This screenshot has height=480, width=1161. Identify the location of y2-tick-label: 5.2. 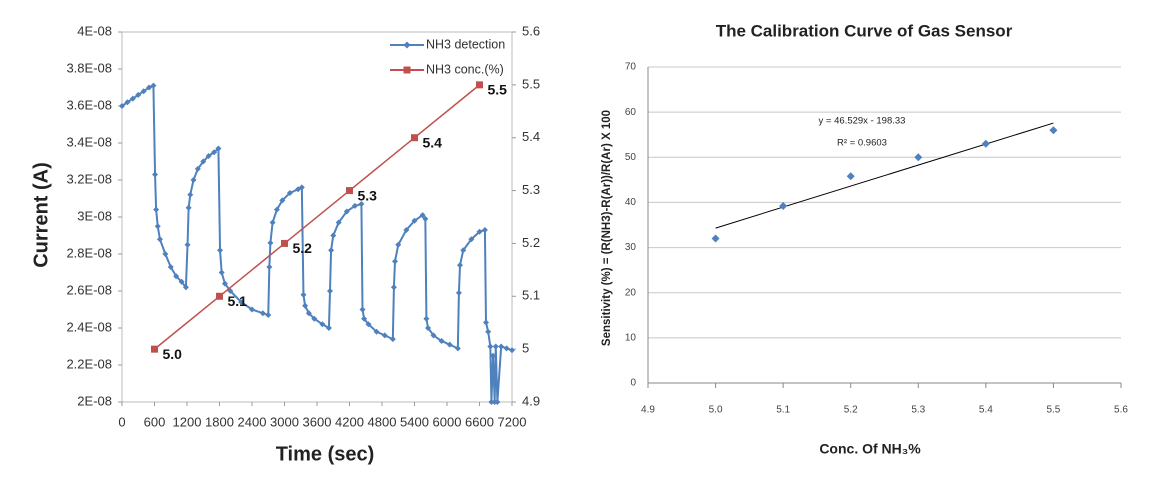
(531, 242).